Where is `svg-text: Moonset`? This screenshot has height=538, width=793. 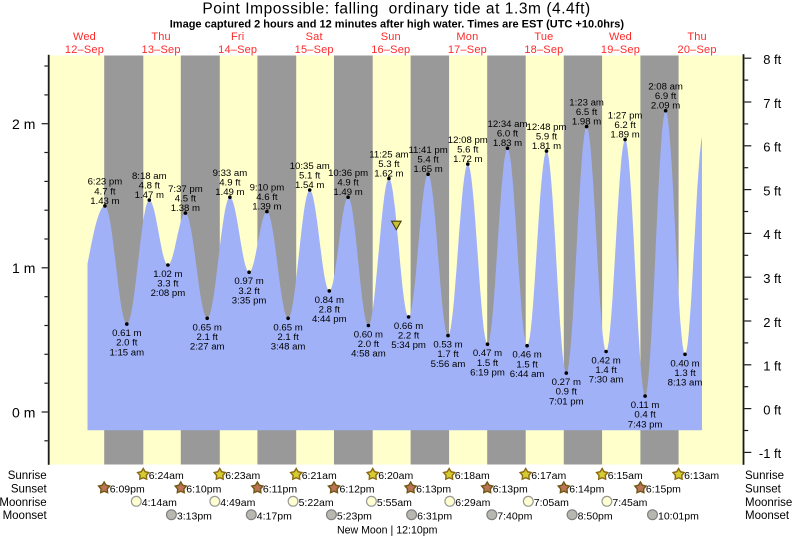
svg-text: Moonset is located at coordinates (767, 516).